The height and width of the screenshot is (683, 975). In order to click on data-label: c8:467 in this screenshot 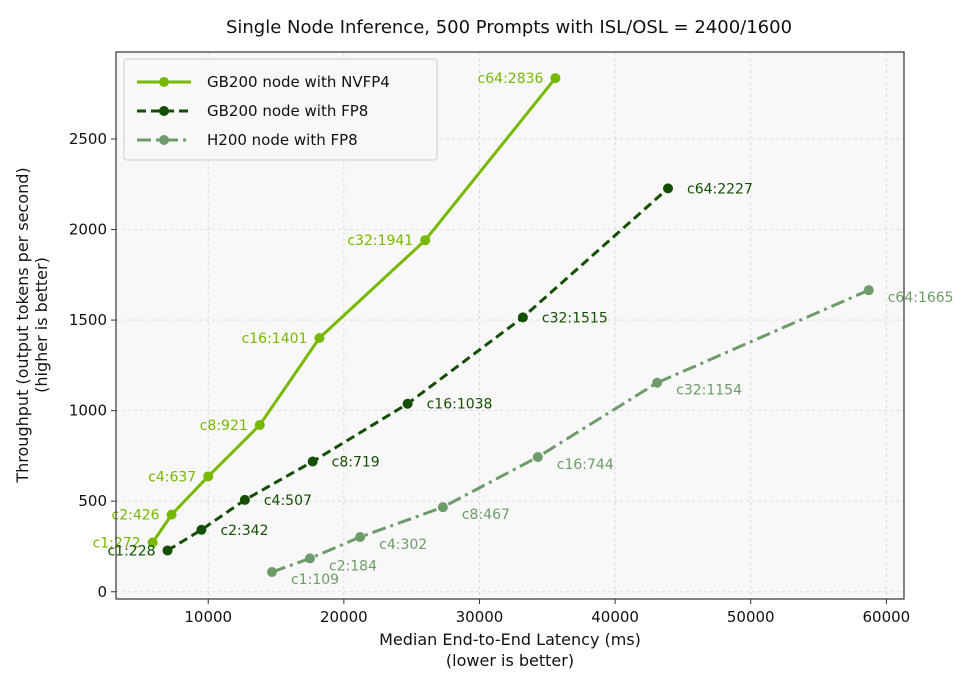, I will do `click(486, 515)`.